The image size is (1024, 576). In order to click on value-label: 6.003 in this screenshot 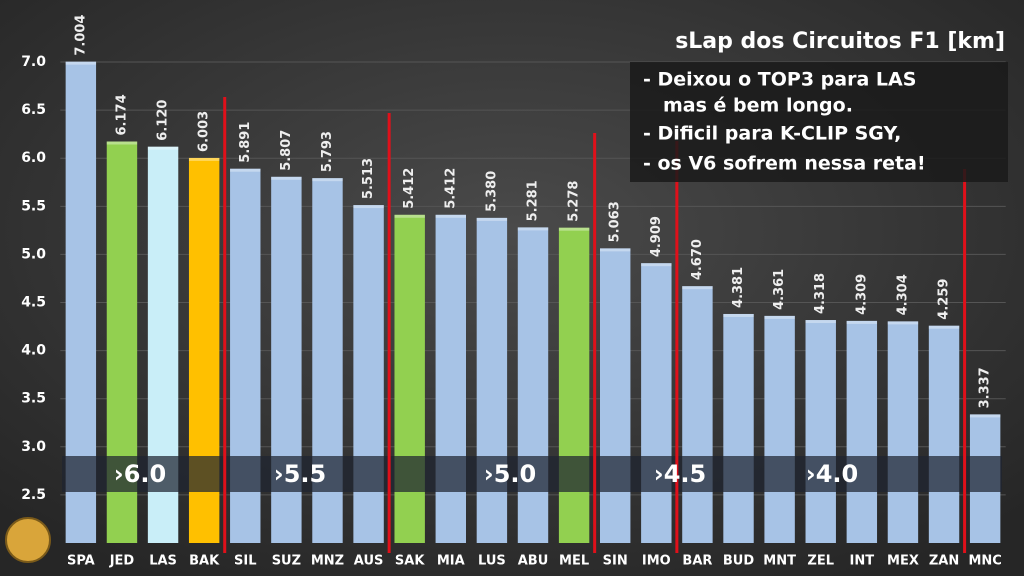, I will do `click(204, 131)`.